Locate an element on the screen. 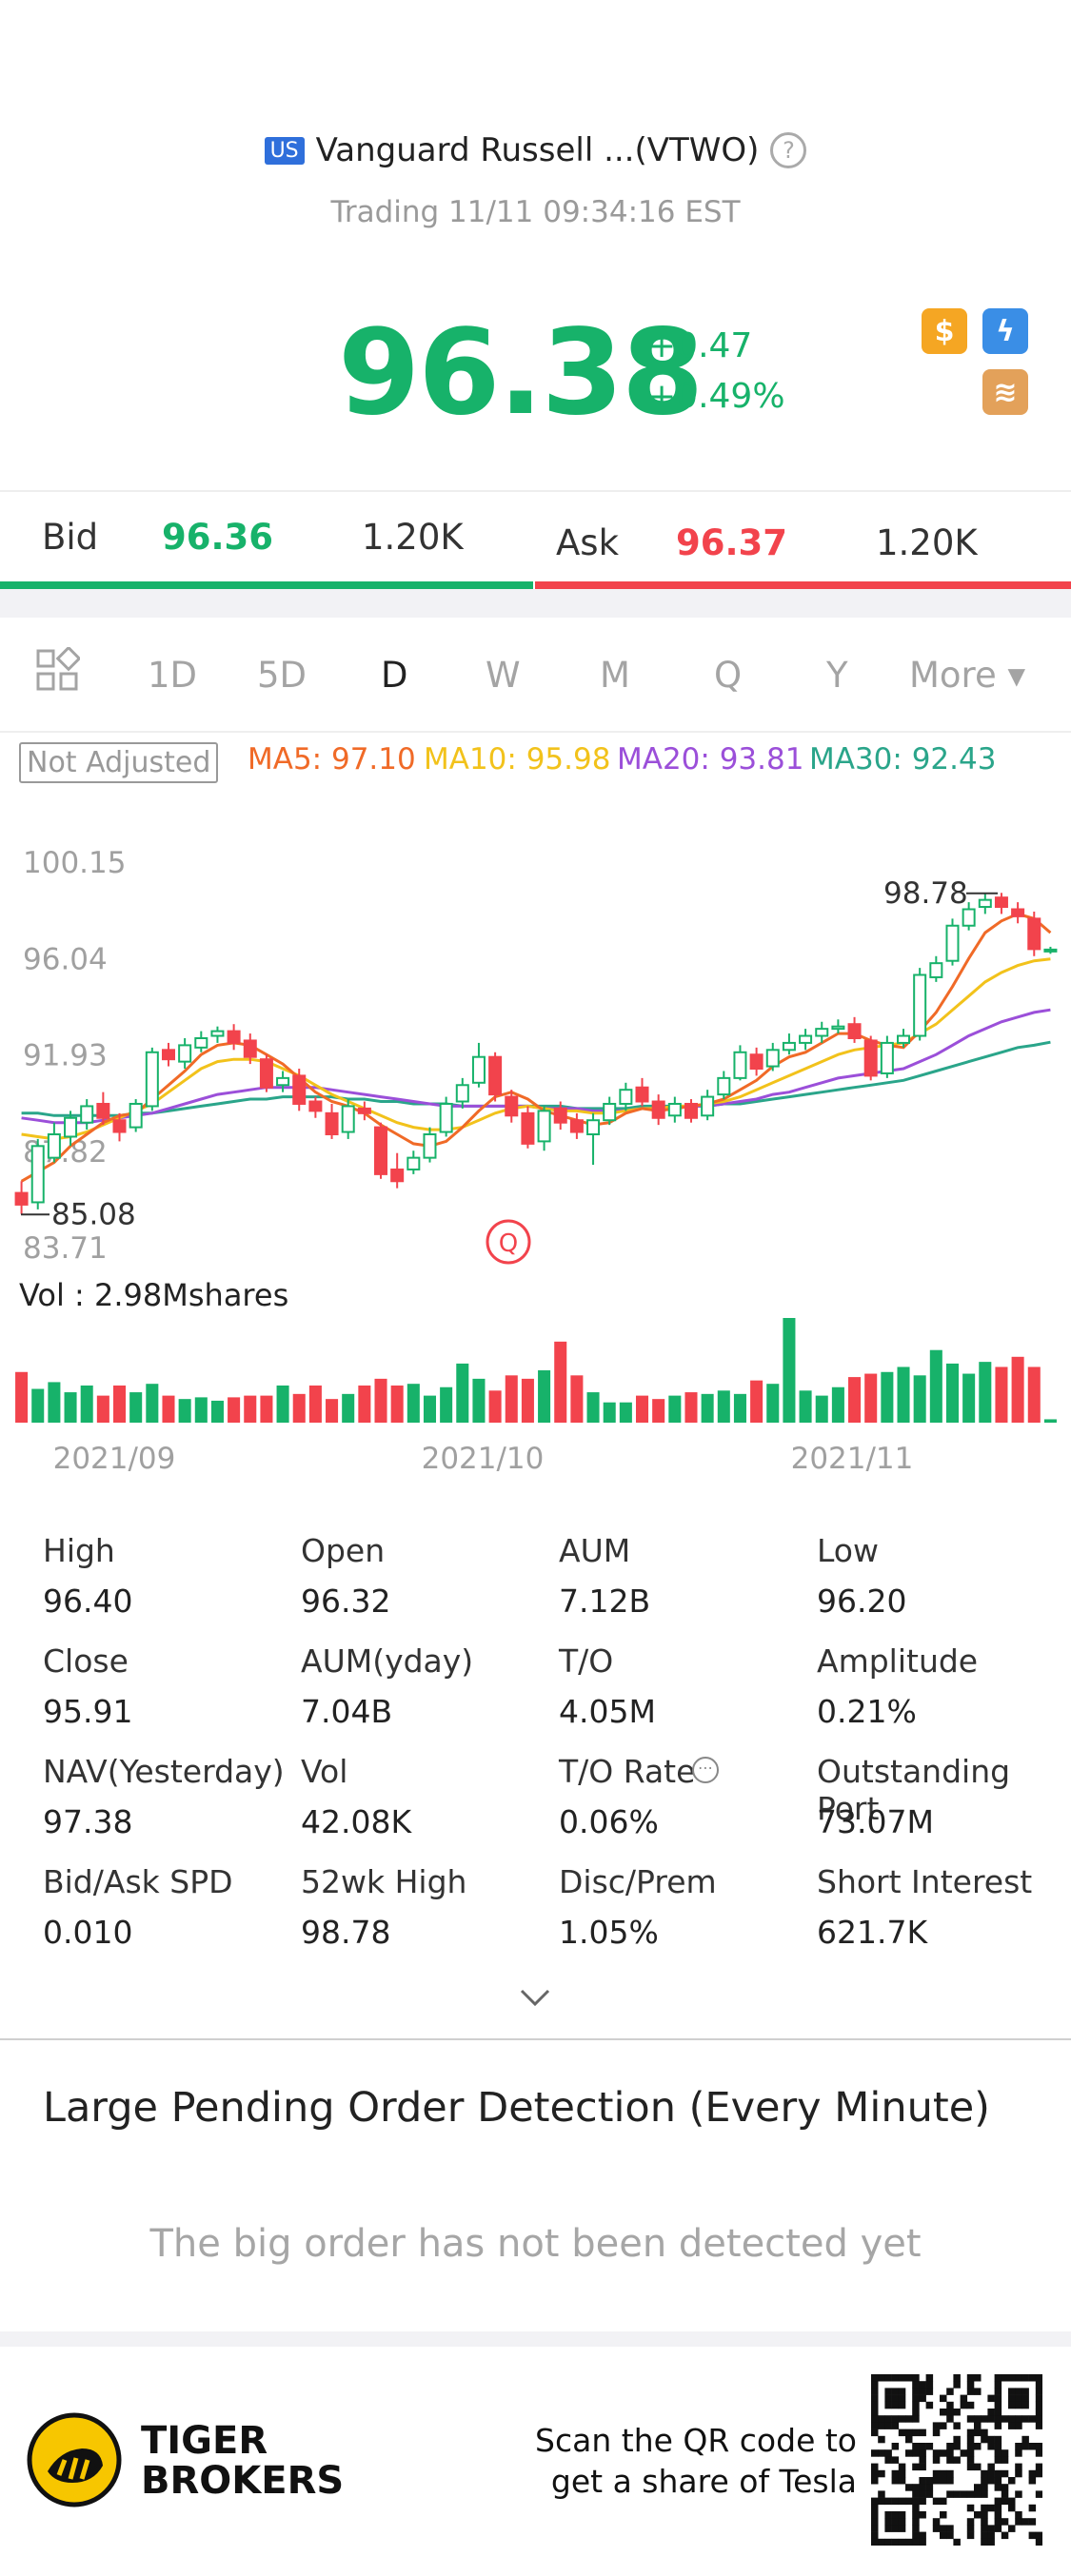  security-title: Vanguard Russell ...(VTWO) is located at coordinates (537, 150).